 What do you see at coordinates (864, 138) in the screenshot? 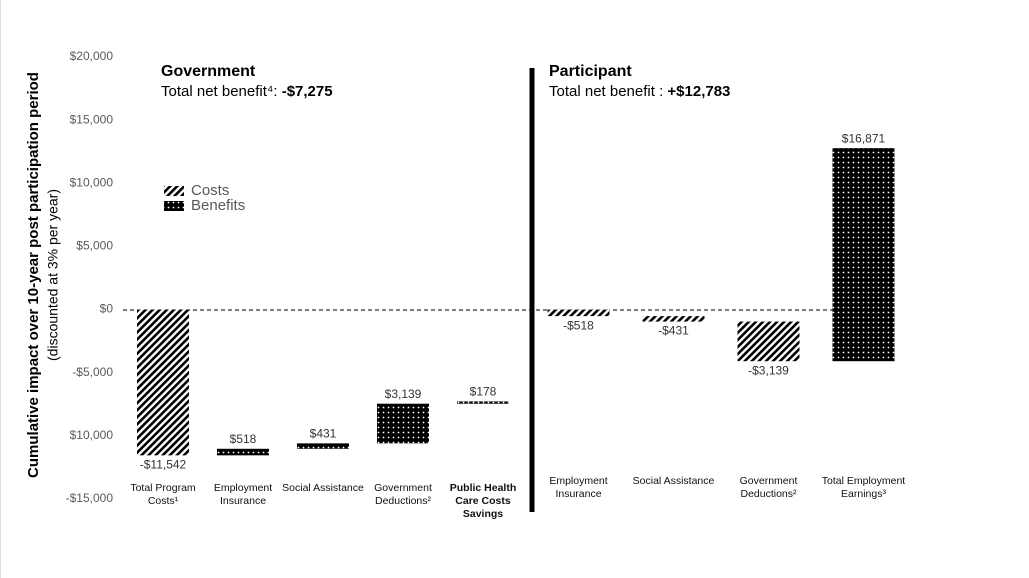
I see `value-label: $16,871` at bounding box center [864, 138].